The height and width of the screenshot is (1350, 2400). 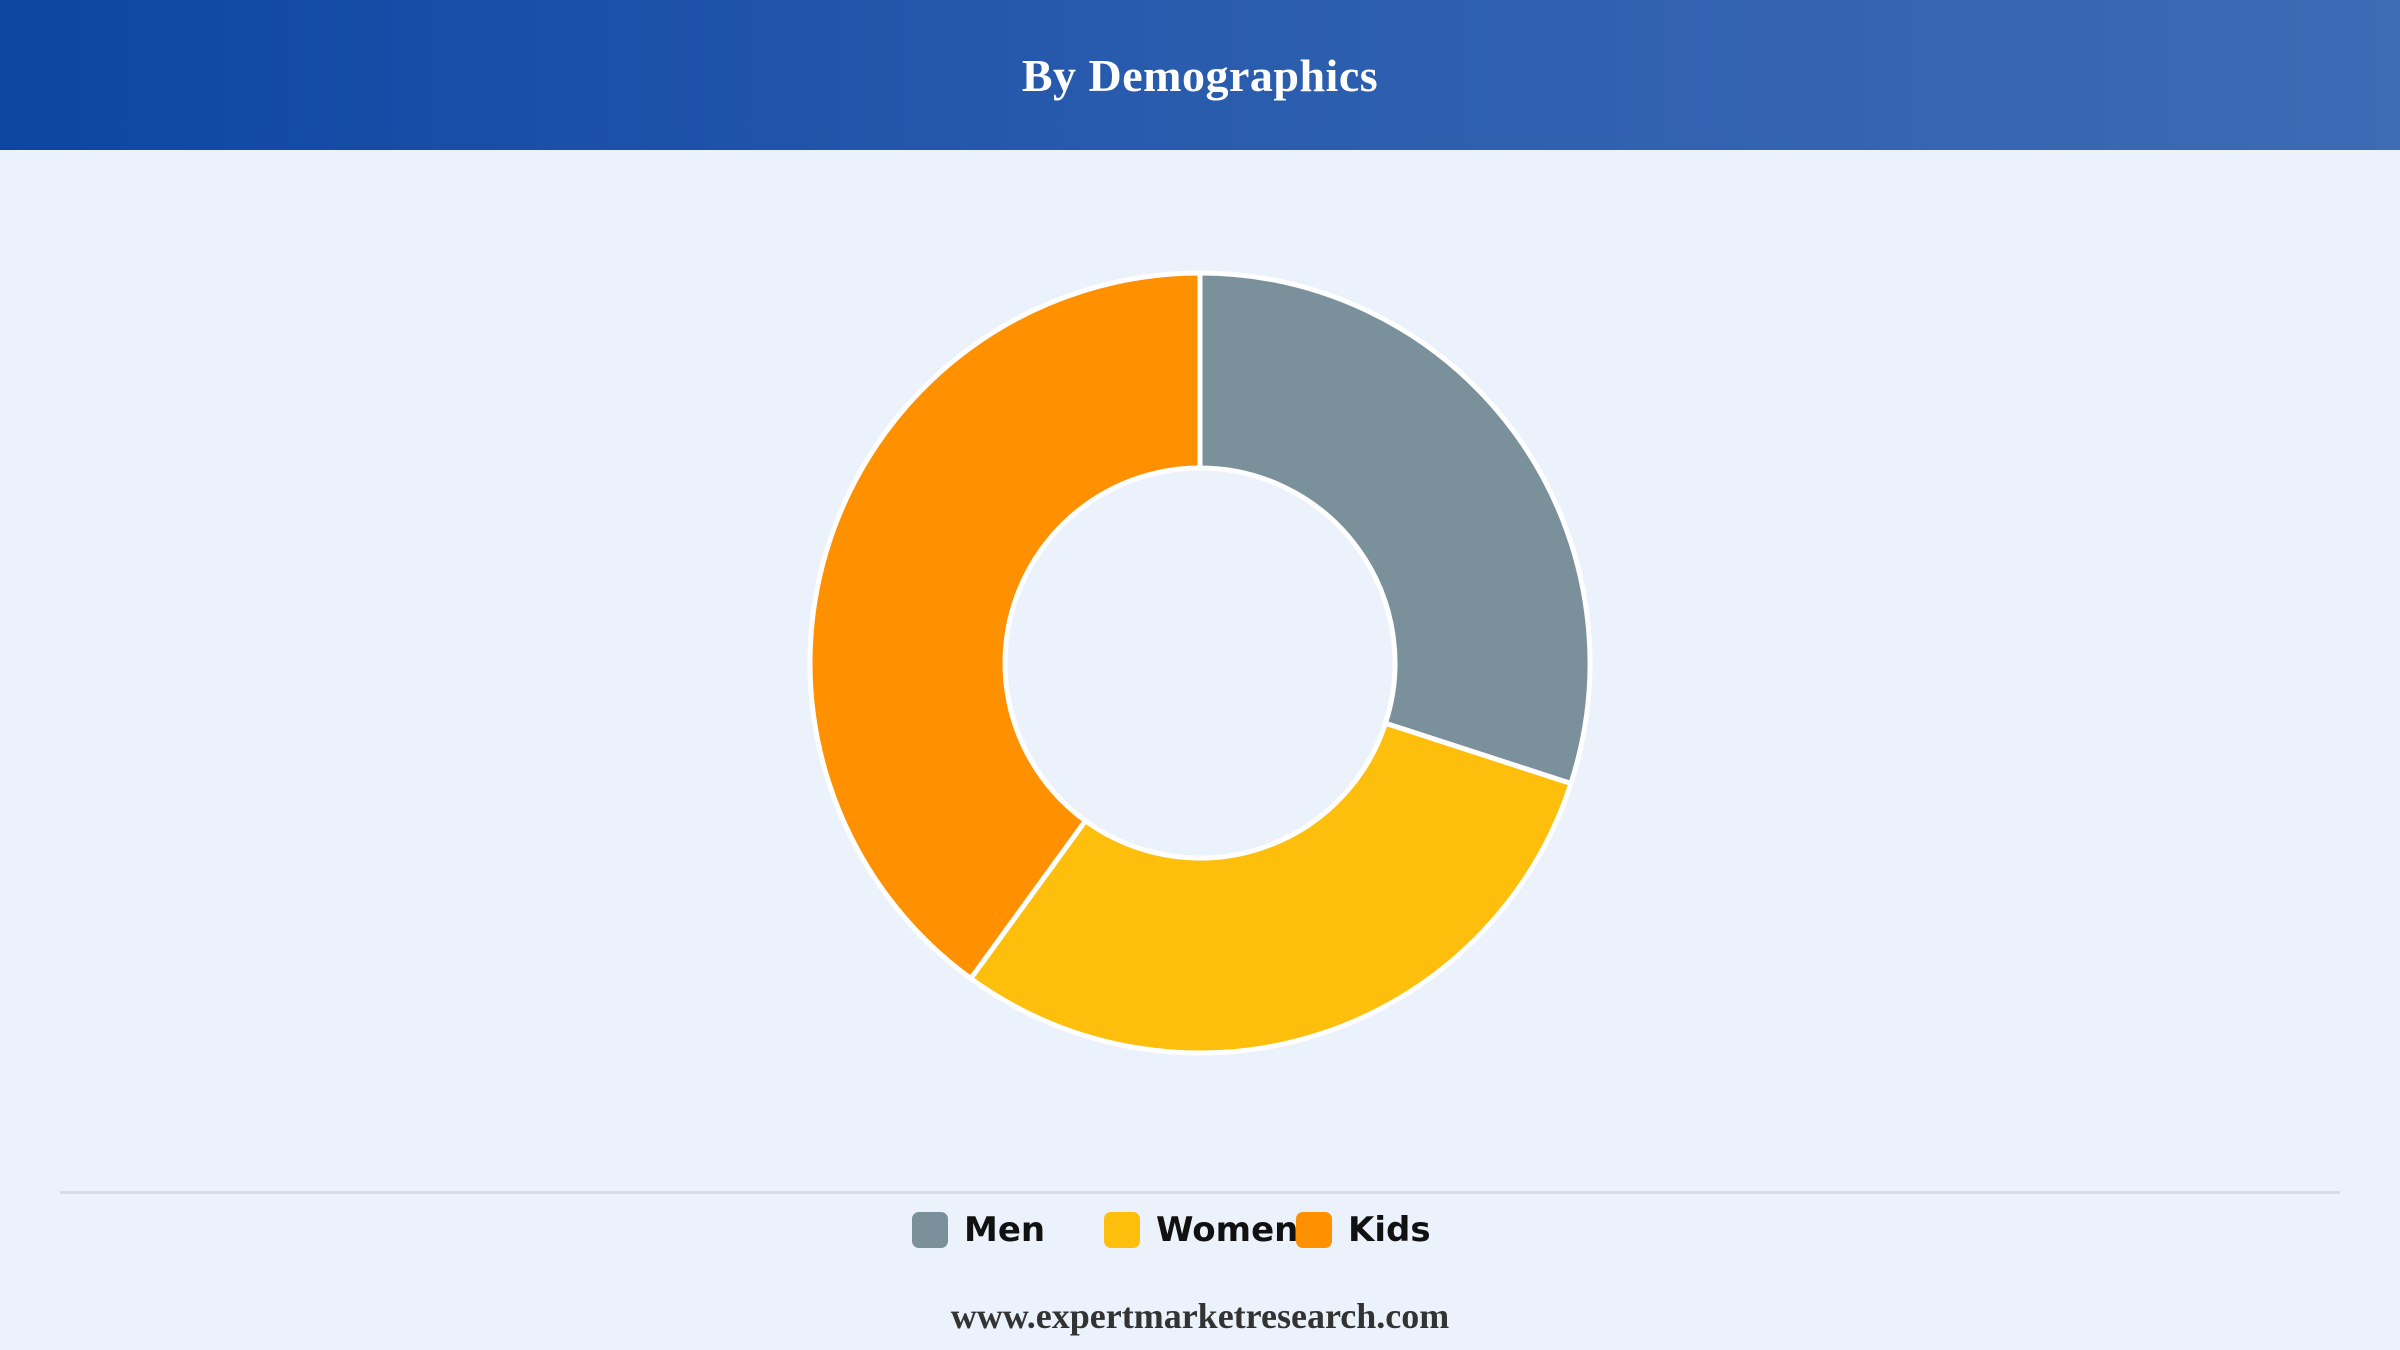 I want to click on footer-url: www.expertmarketresearch.com, so click(x=1200, y=1316).